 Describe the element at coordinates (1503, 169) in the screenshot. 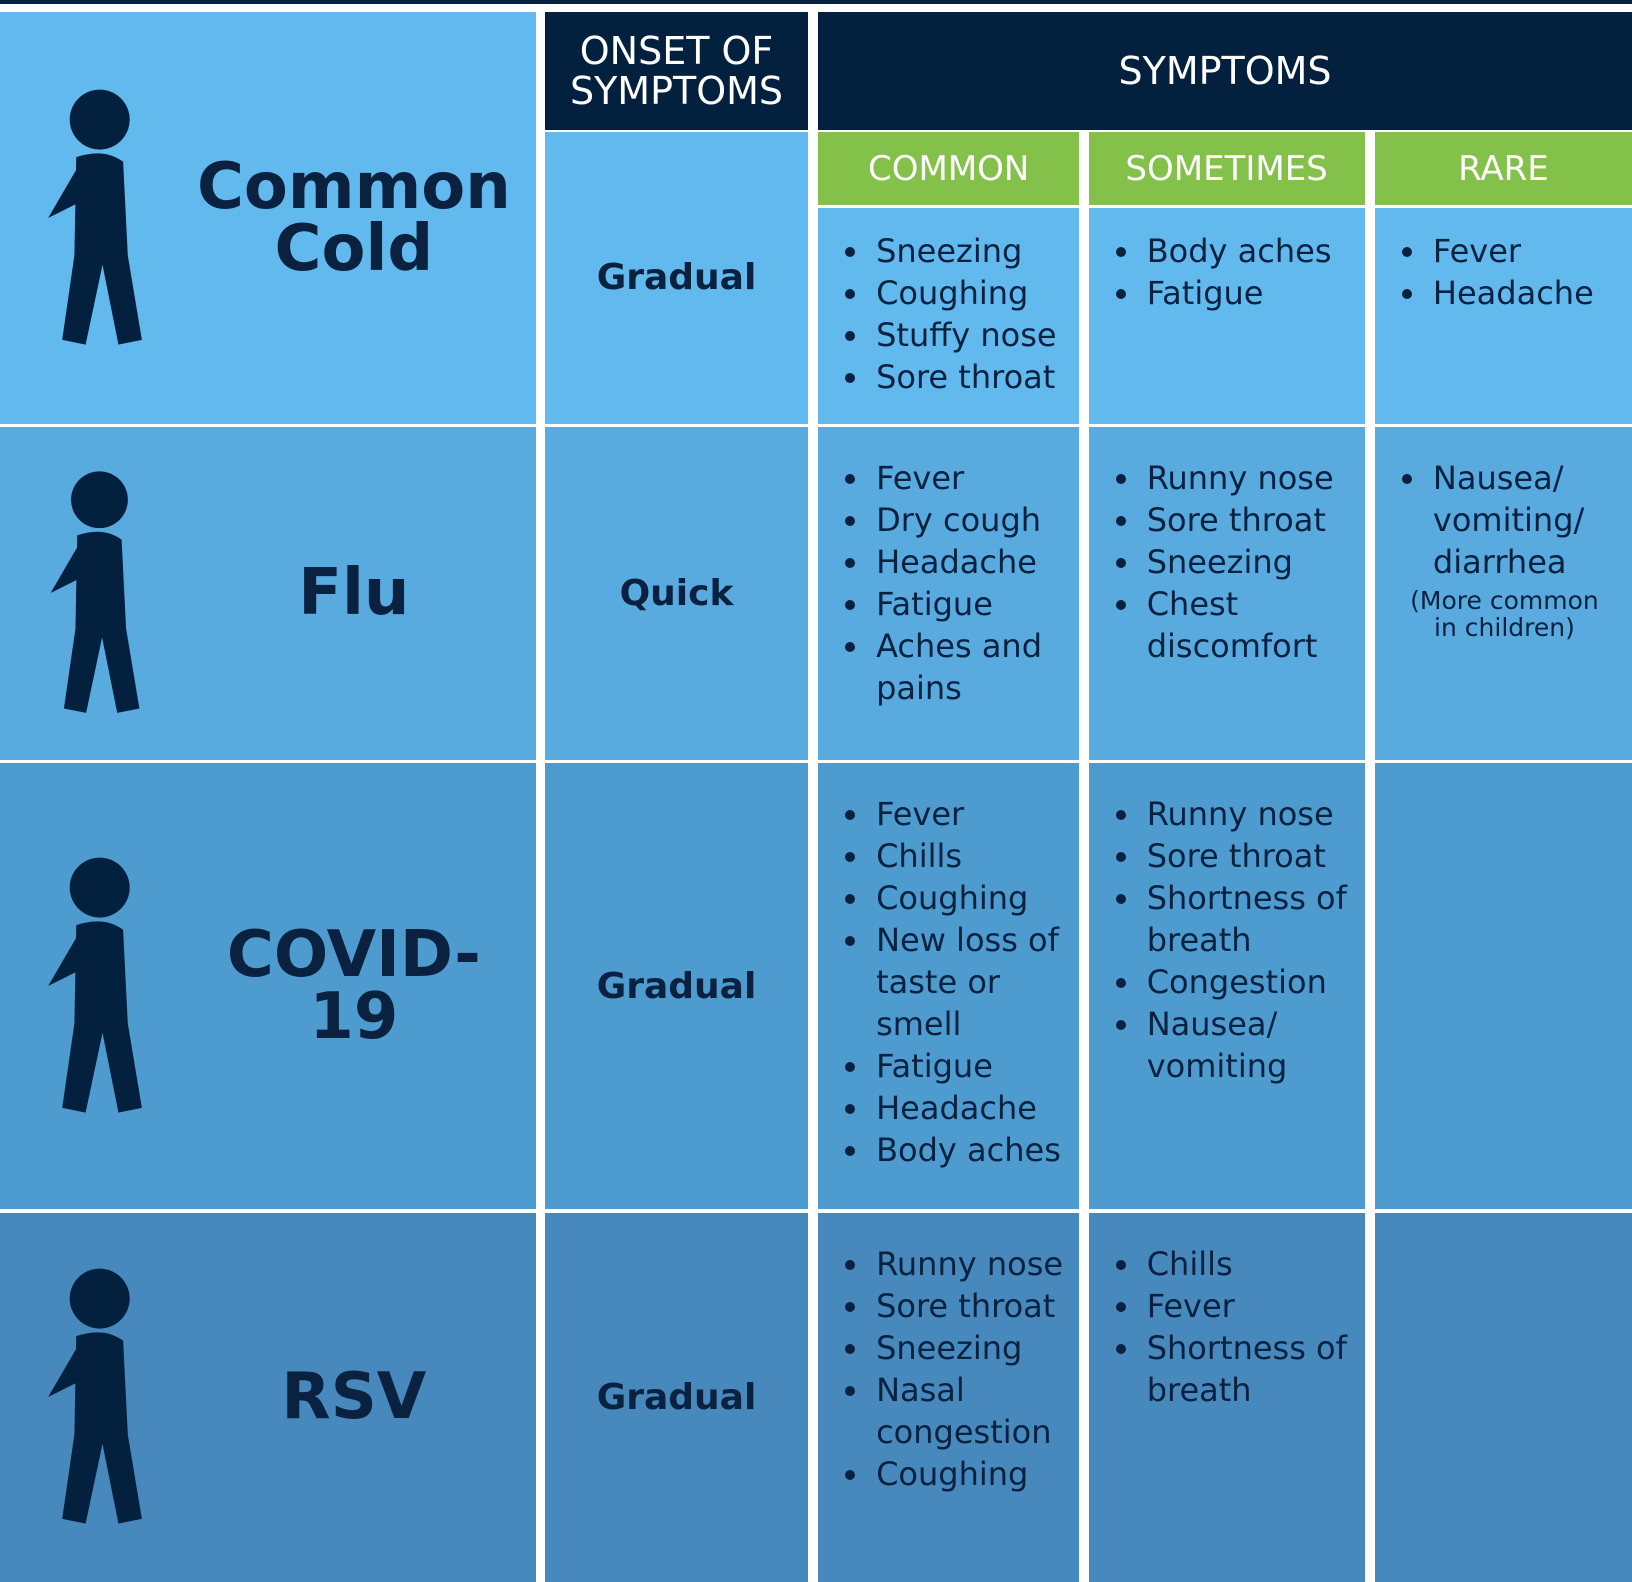

I see `subheader: RARE` at that location.